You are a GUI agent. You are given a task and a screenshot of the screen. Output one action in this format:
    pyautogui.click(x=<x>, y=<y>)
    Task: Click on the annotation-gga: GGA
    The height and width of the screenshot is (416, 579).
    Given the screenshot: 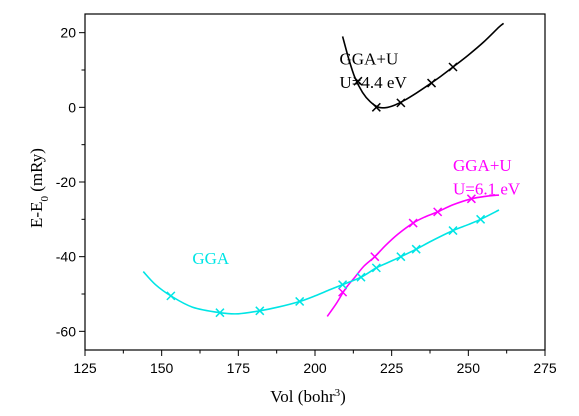 What is the action you would take?
    pyautogui.click(x=211, y=258)
    